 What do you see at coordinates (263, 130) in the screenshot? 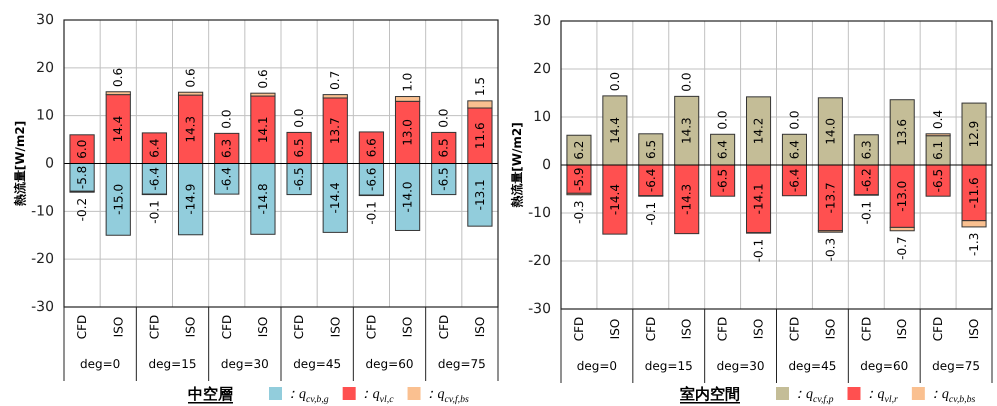
I see `data-label: 14.1` at bounding box center [263, 130].